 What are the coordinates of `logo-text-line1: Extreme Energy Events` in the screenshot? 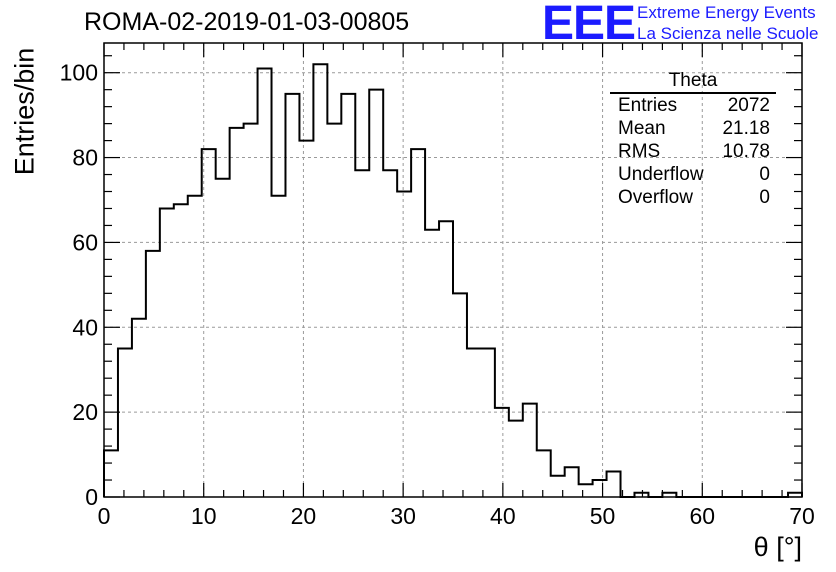 It's located at (726, 12).